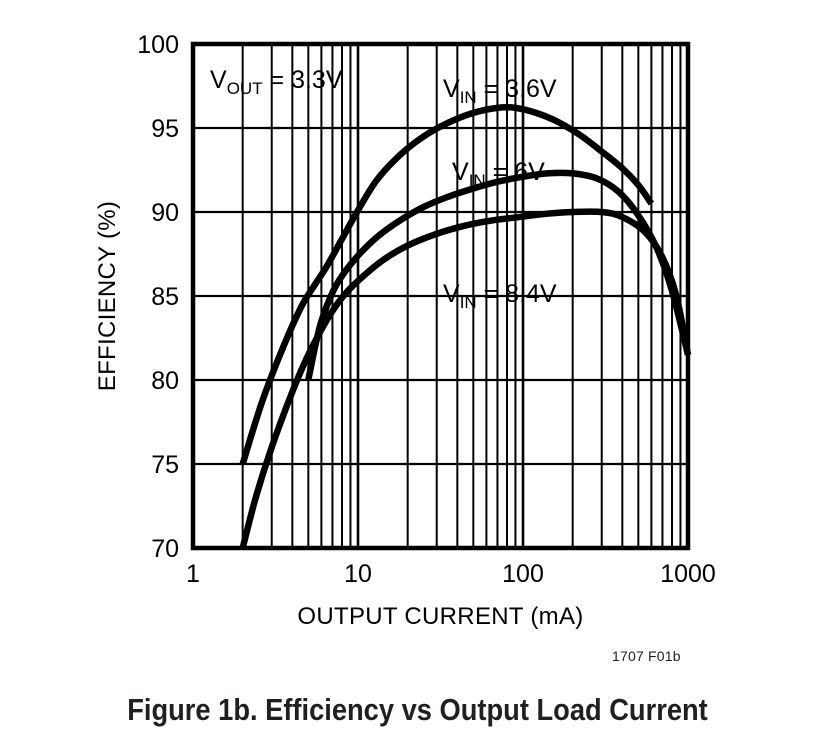 Image resolution: width=835 pixels, height=750 pixels. What do you see at coordinates (646, 656) in the screenshot?
I see `figure-id-label: 1707 F01b` at bounding box center [646, 656].